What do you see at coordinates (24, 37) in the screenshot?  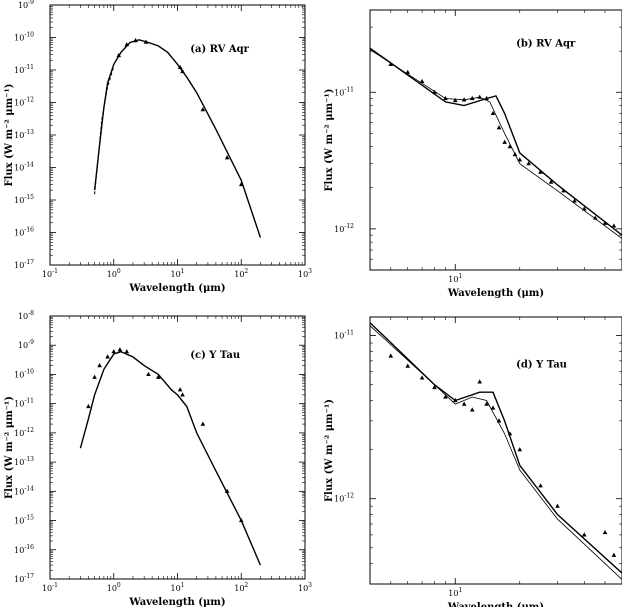 I see `y-tick-label: 10⁻¹⁰` at bounding box center [24, 37].